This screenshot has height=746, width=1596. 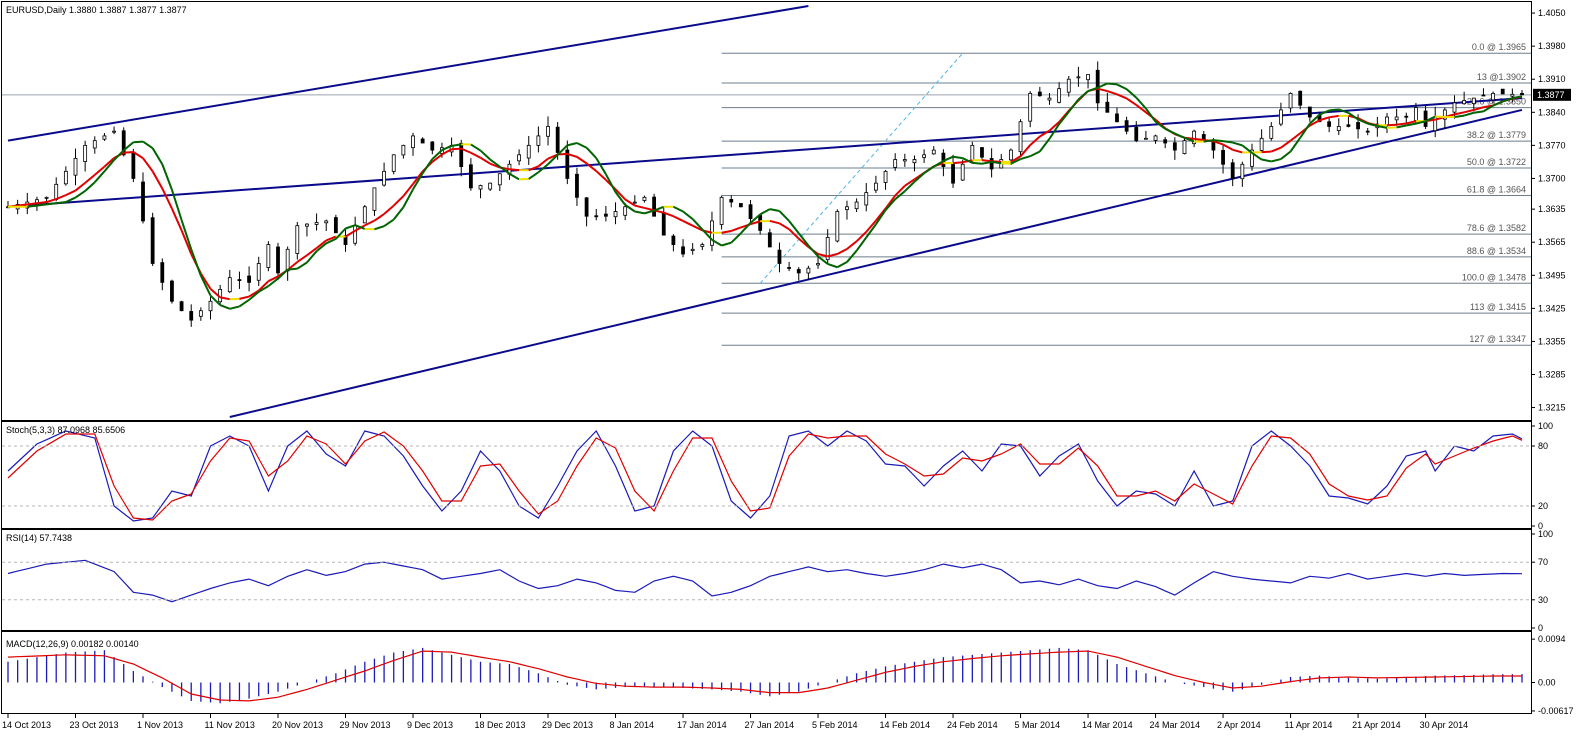 What do you see at coordinates (765, 581) in the screenshot?
I see `rsi-line` at bounding box center [765, 581].